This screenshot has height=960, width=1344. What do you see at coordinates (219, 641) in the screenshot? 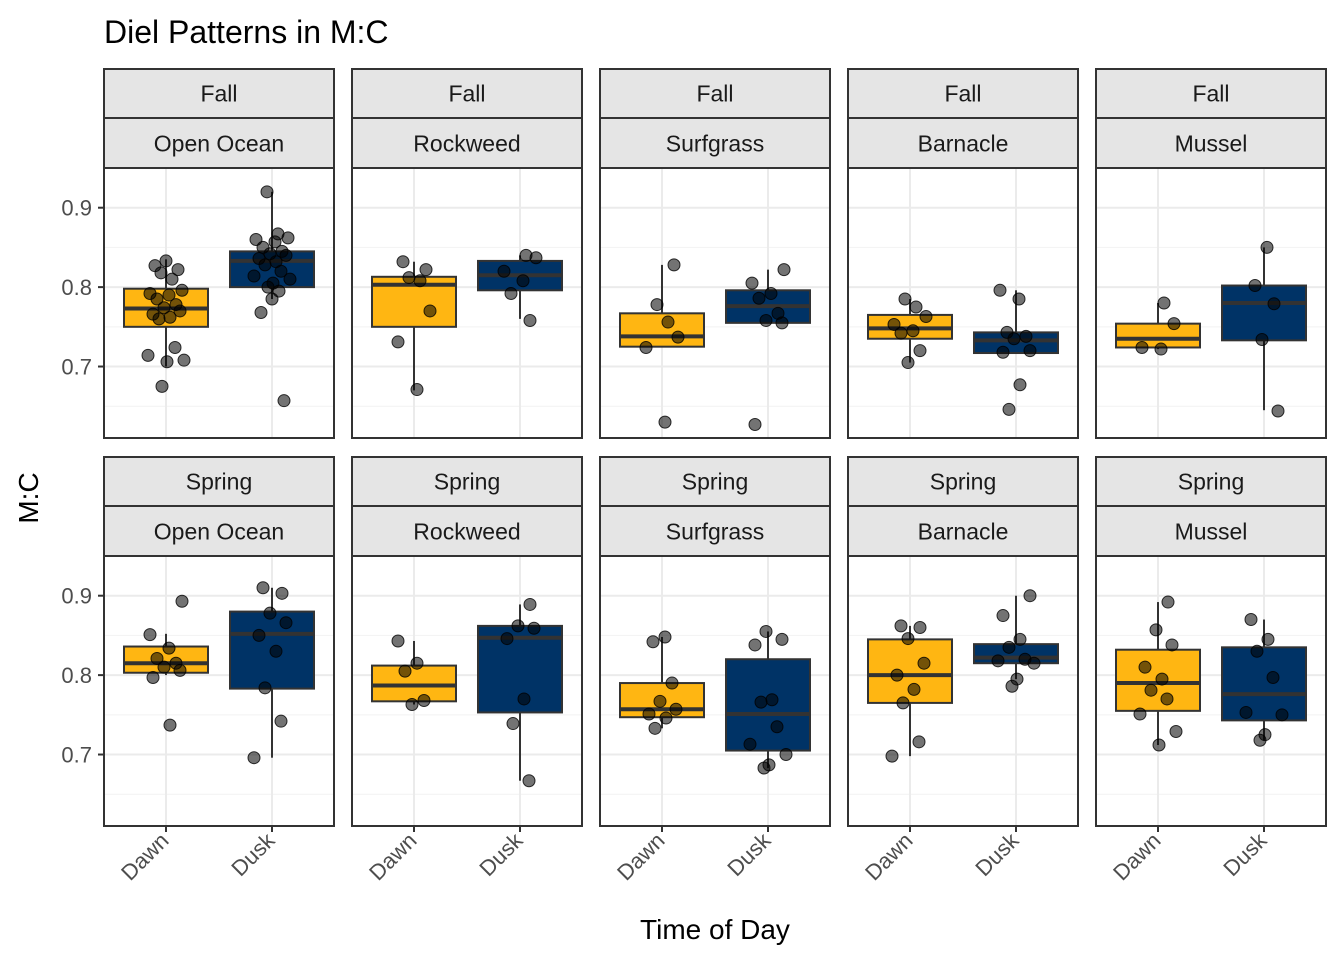
I see `facet-panel: Spring Open Ocean` at bounding box center [219, 641].